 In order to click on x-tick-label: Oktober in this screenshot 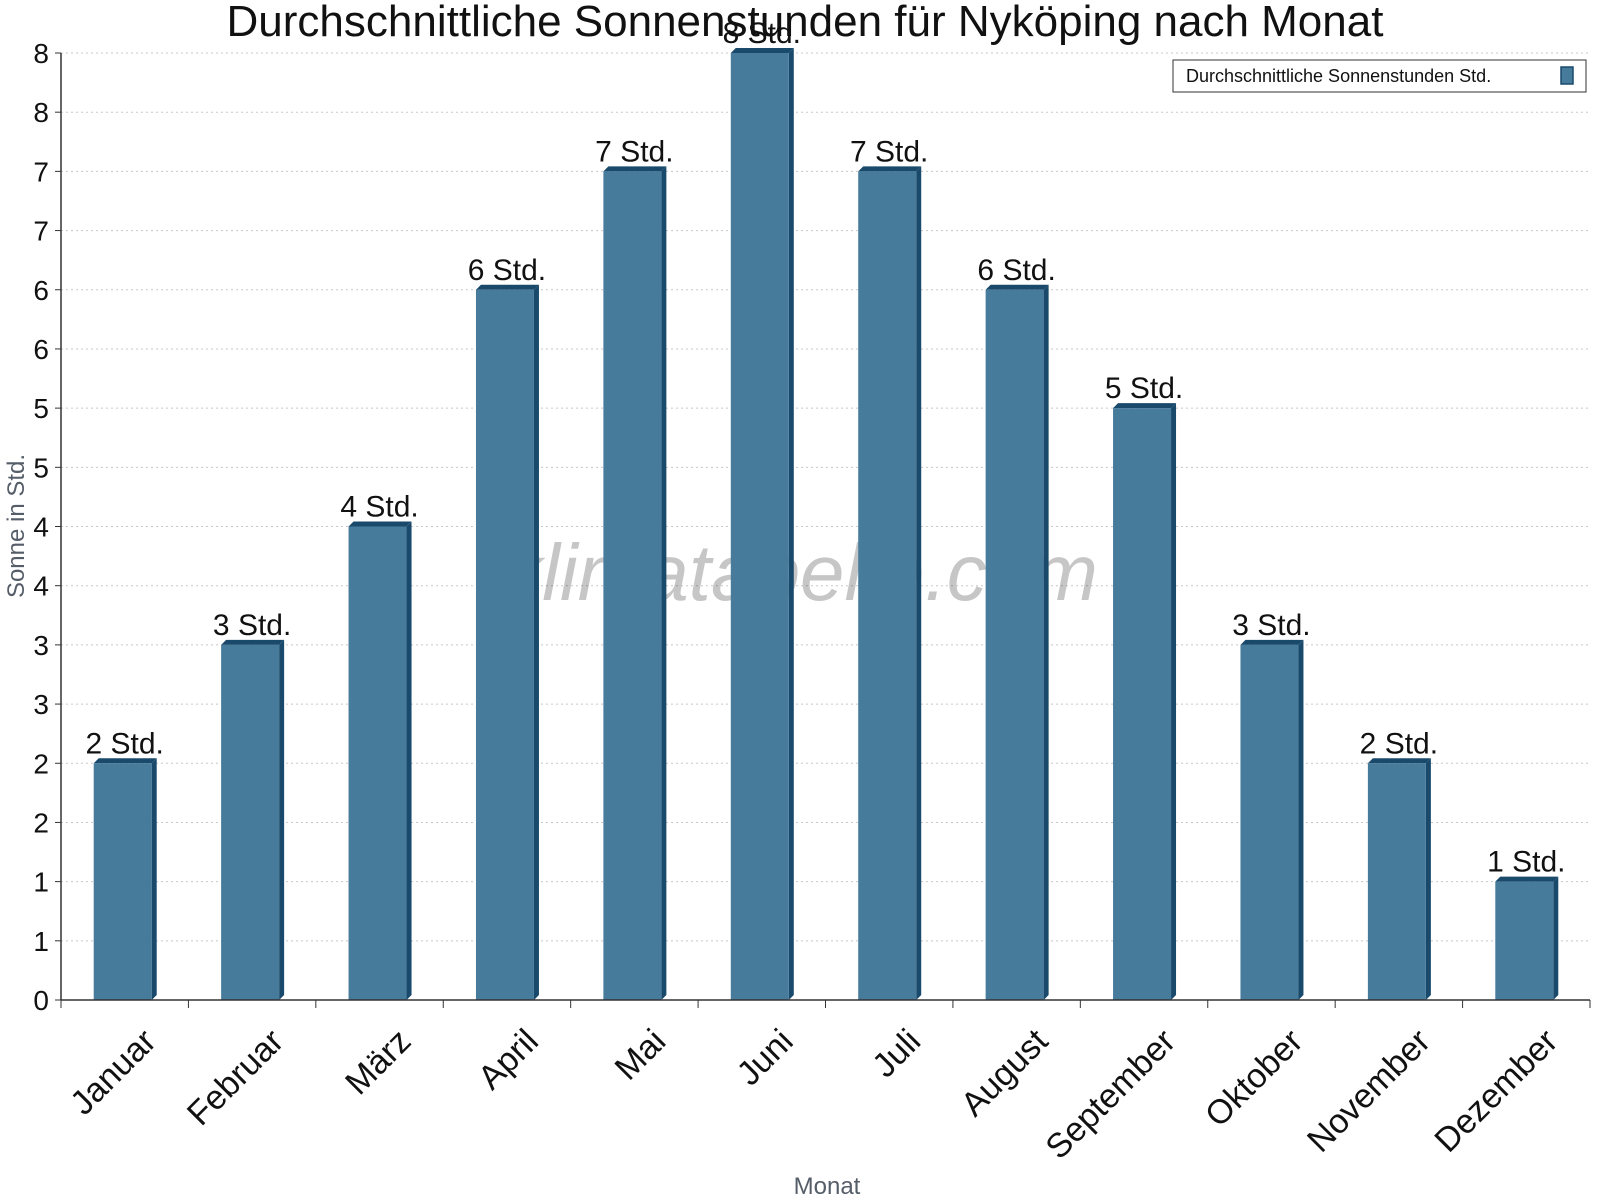, I will do `click(1254, 1078)`.